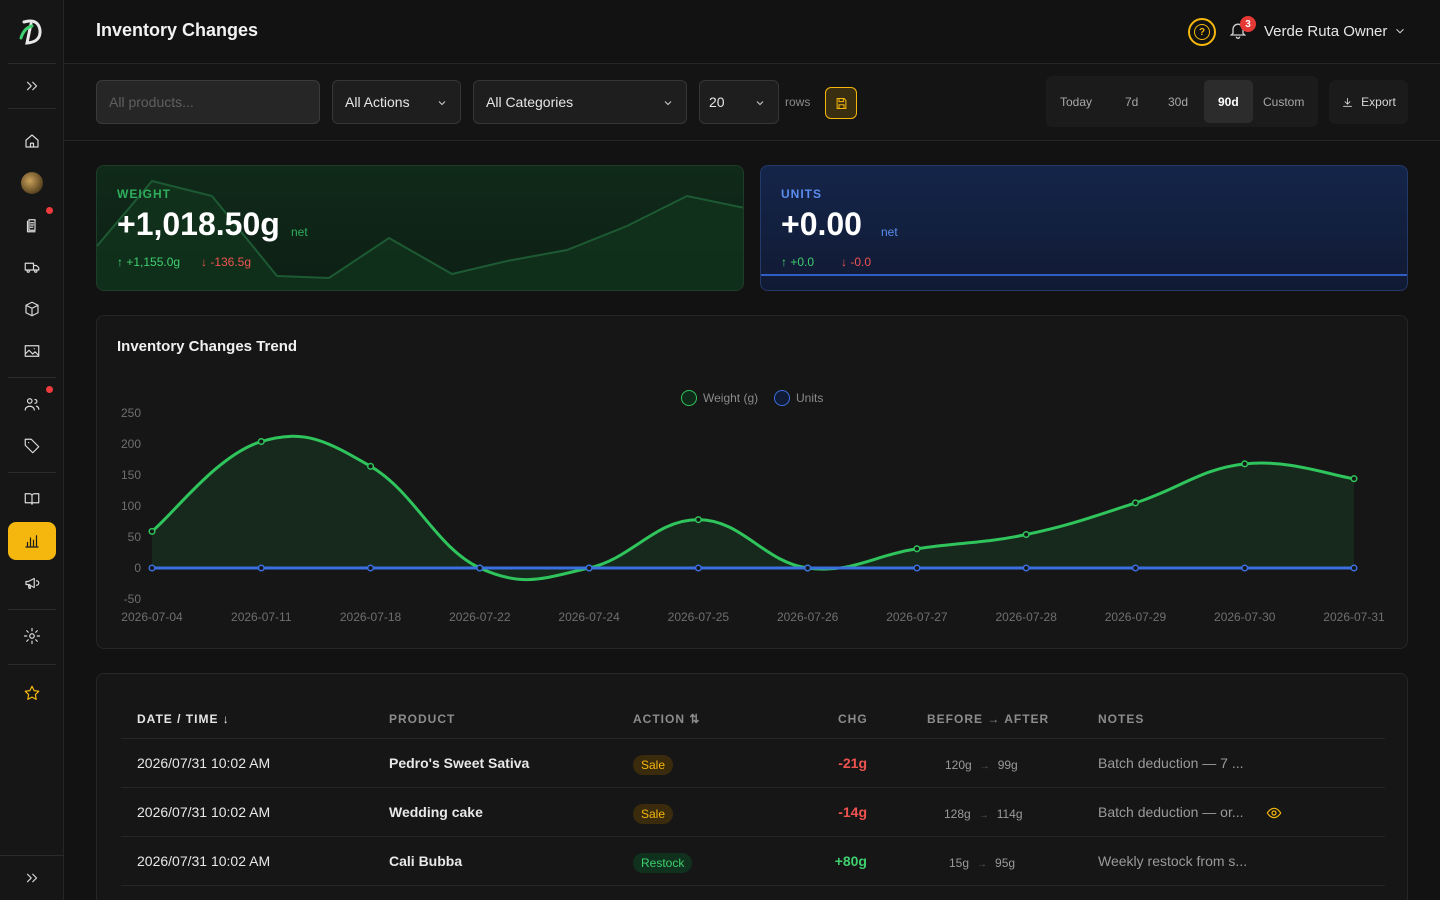 Image resolution: width=1440 pixels, height=900 pixels. I want to click on weight-kpi-increase: ↑ +1,155.0g, so click(149, 262).